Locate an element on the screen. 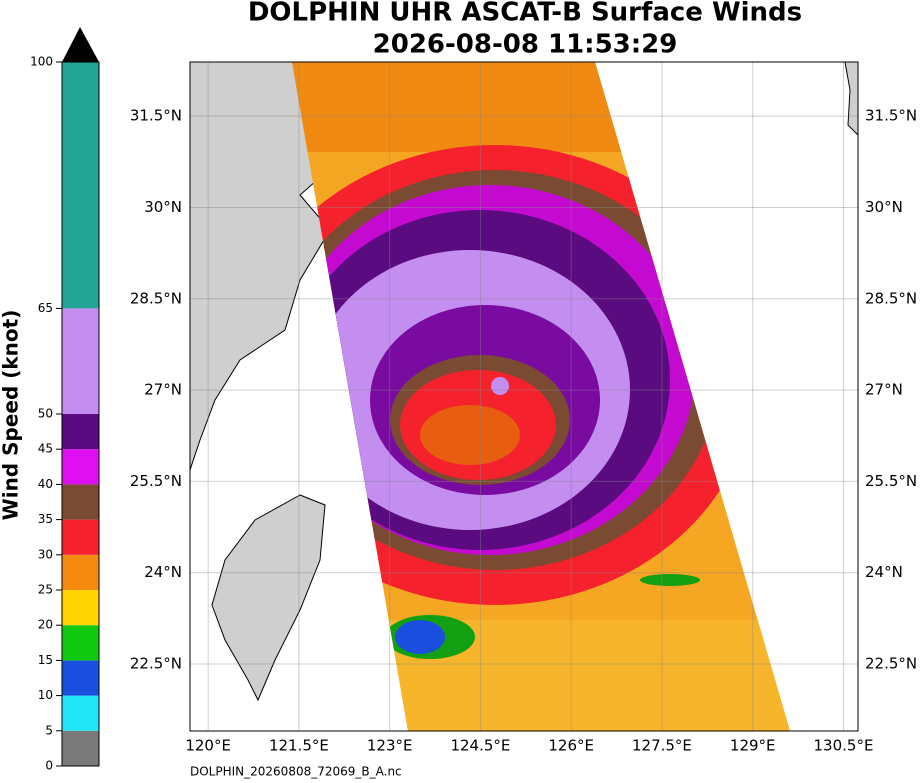 This screenshot has height=783, width=921. title-line: 2026-08-08 11:53:29 is located at coordinates (525, 45).